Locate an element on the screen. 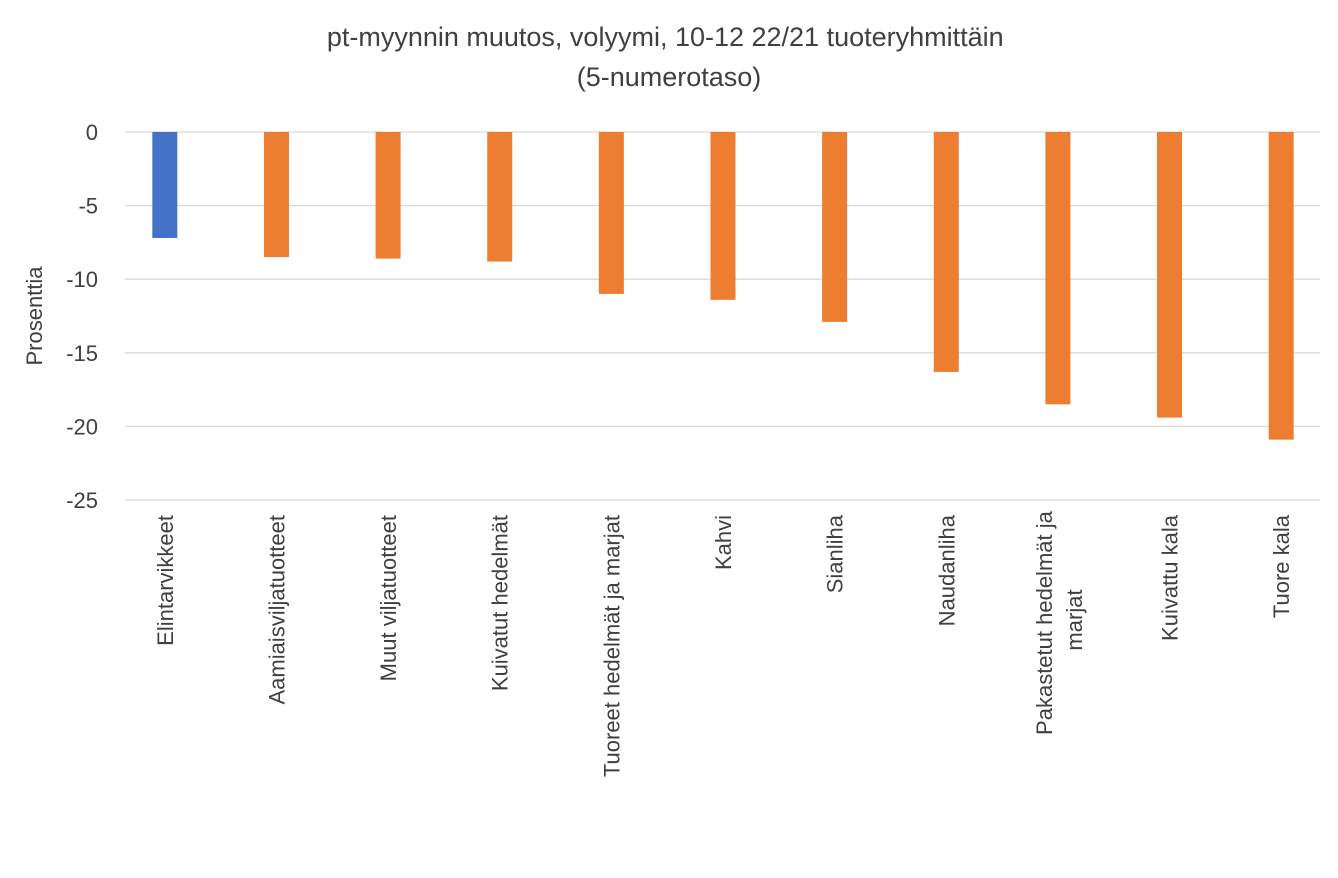 The width and height of the screenshot is (1338, 878). x-tick-label: Elintarvikkeet is located at coordinates (165, 580).